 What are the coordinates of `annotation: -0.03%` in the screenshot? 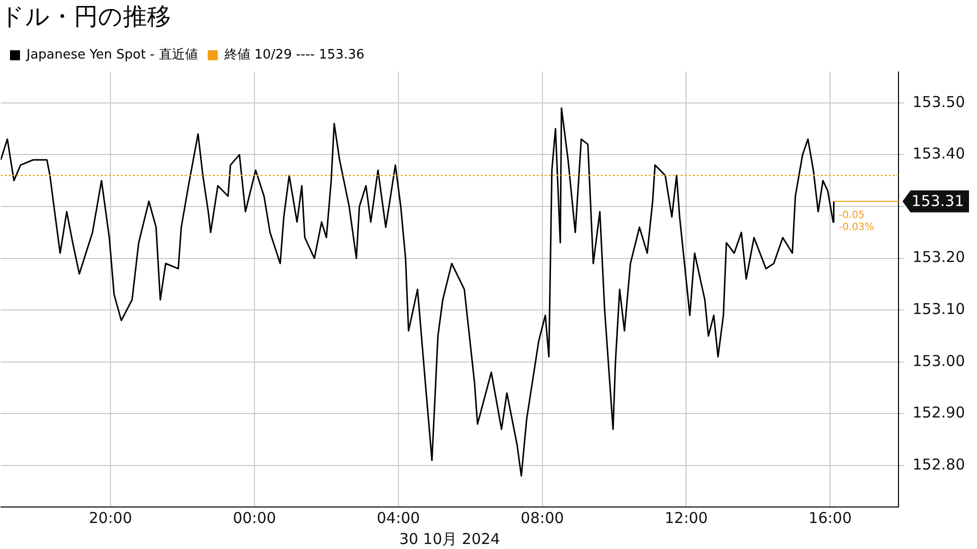 It's located at (856, 227).